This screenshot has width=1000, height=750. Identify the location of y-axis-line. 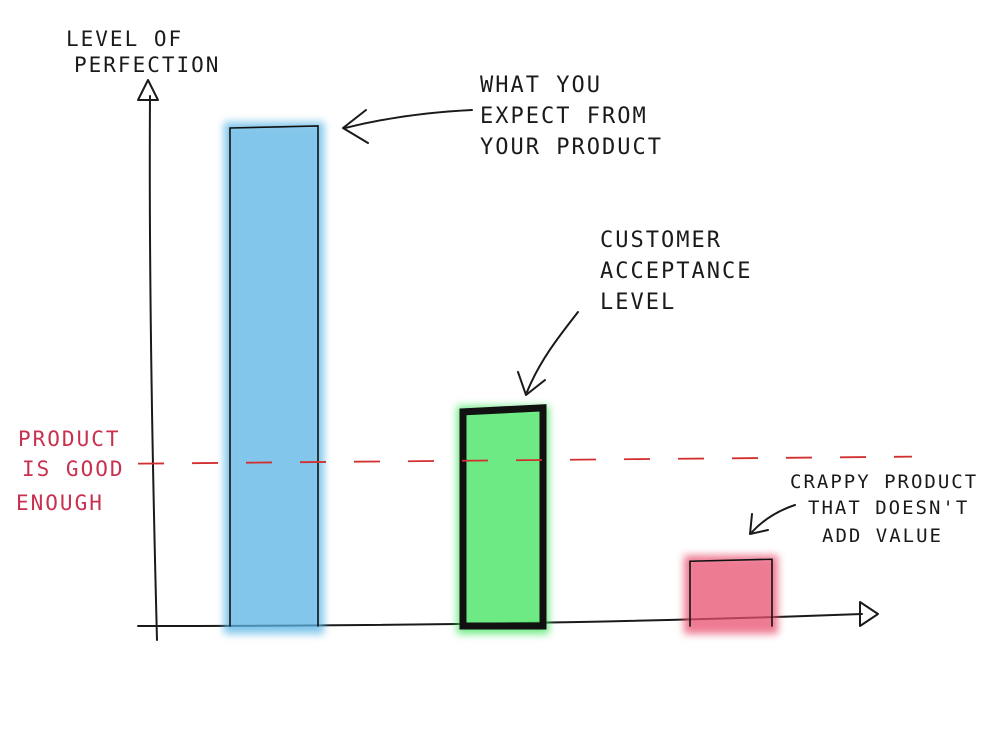
(153, 368).